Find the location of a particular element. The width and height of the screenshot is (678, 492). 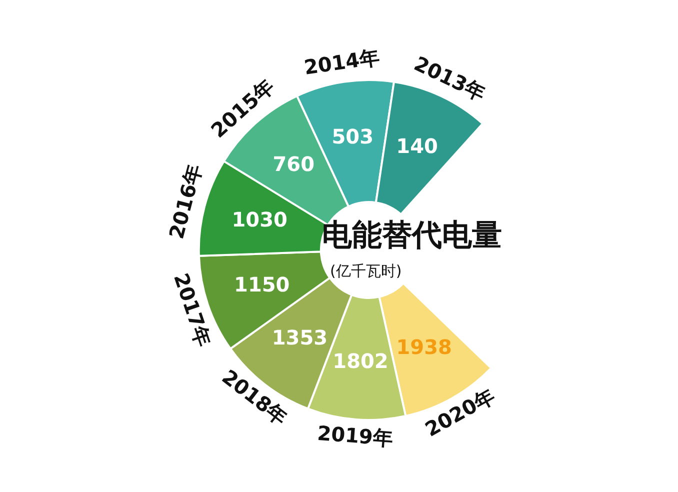

text: (亿千瓦时) is located at coordinates (366, 271).